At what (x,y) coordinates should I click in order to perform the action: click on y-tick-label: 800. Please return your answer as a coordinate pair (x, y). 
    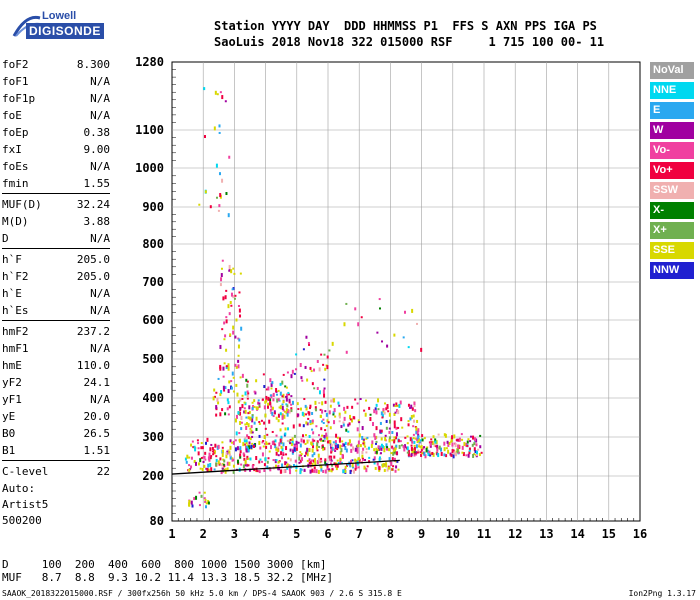
    Looking at the image, I should click on (153, 244).